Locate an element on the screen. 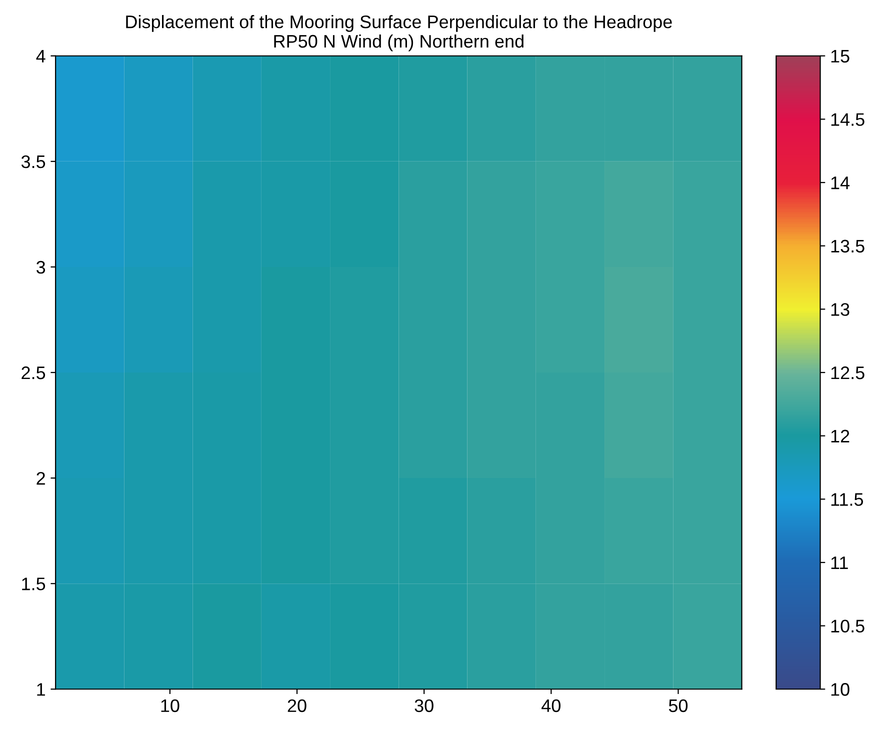  color-bar-label: 14.5 is located at coordinates (847, 119).